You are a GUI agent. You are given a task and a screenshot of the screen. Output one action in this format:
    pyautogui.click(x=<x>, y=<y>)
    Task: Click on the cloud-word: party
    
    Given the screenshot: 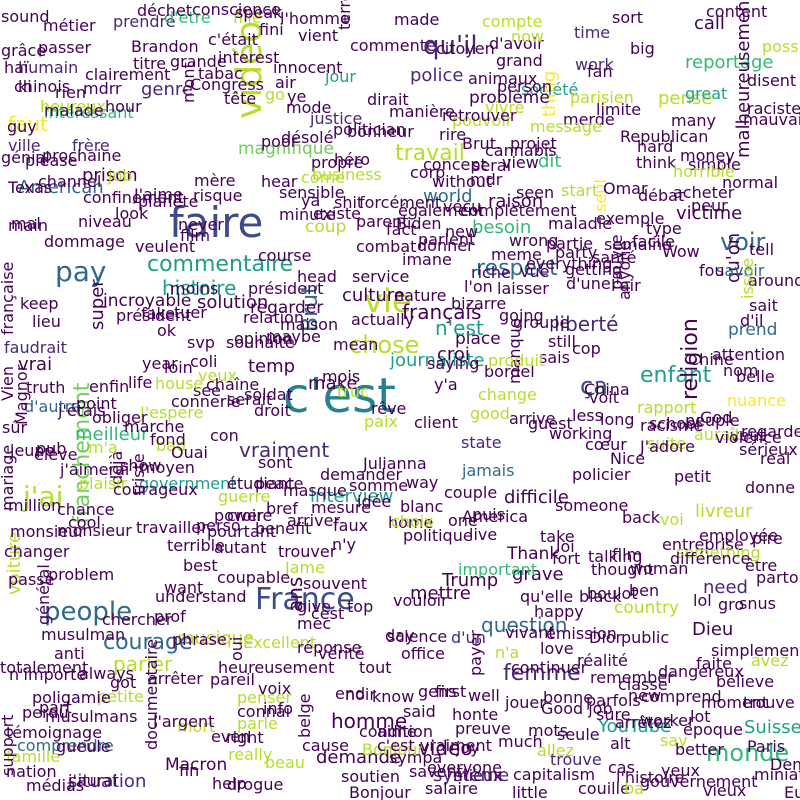 What is the action you would take?
    pyautogui.click(x=576, y=252)
    